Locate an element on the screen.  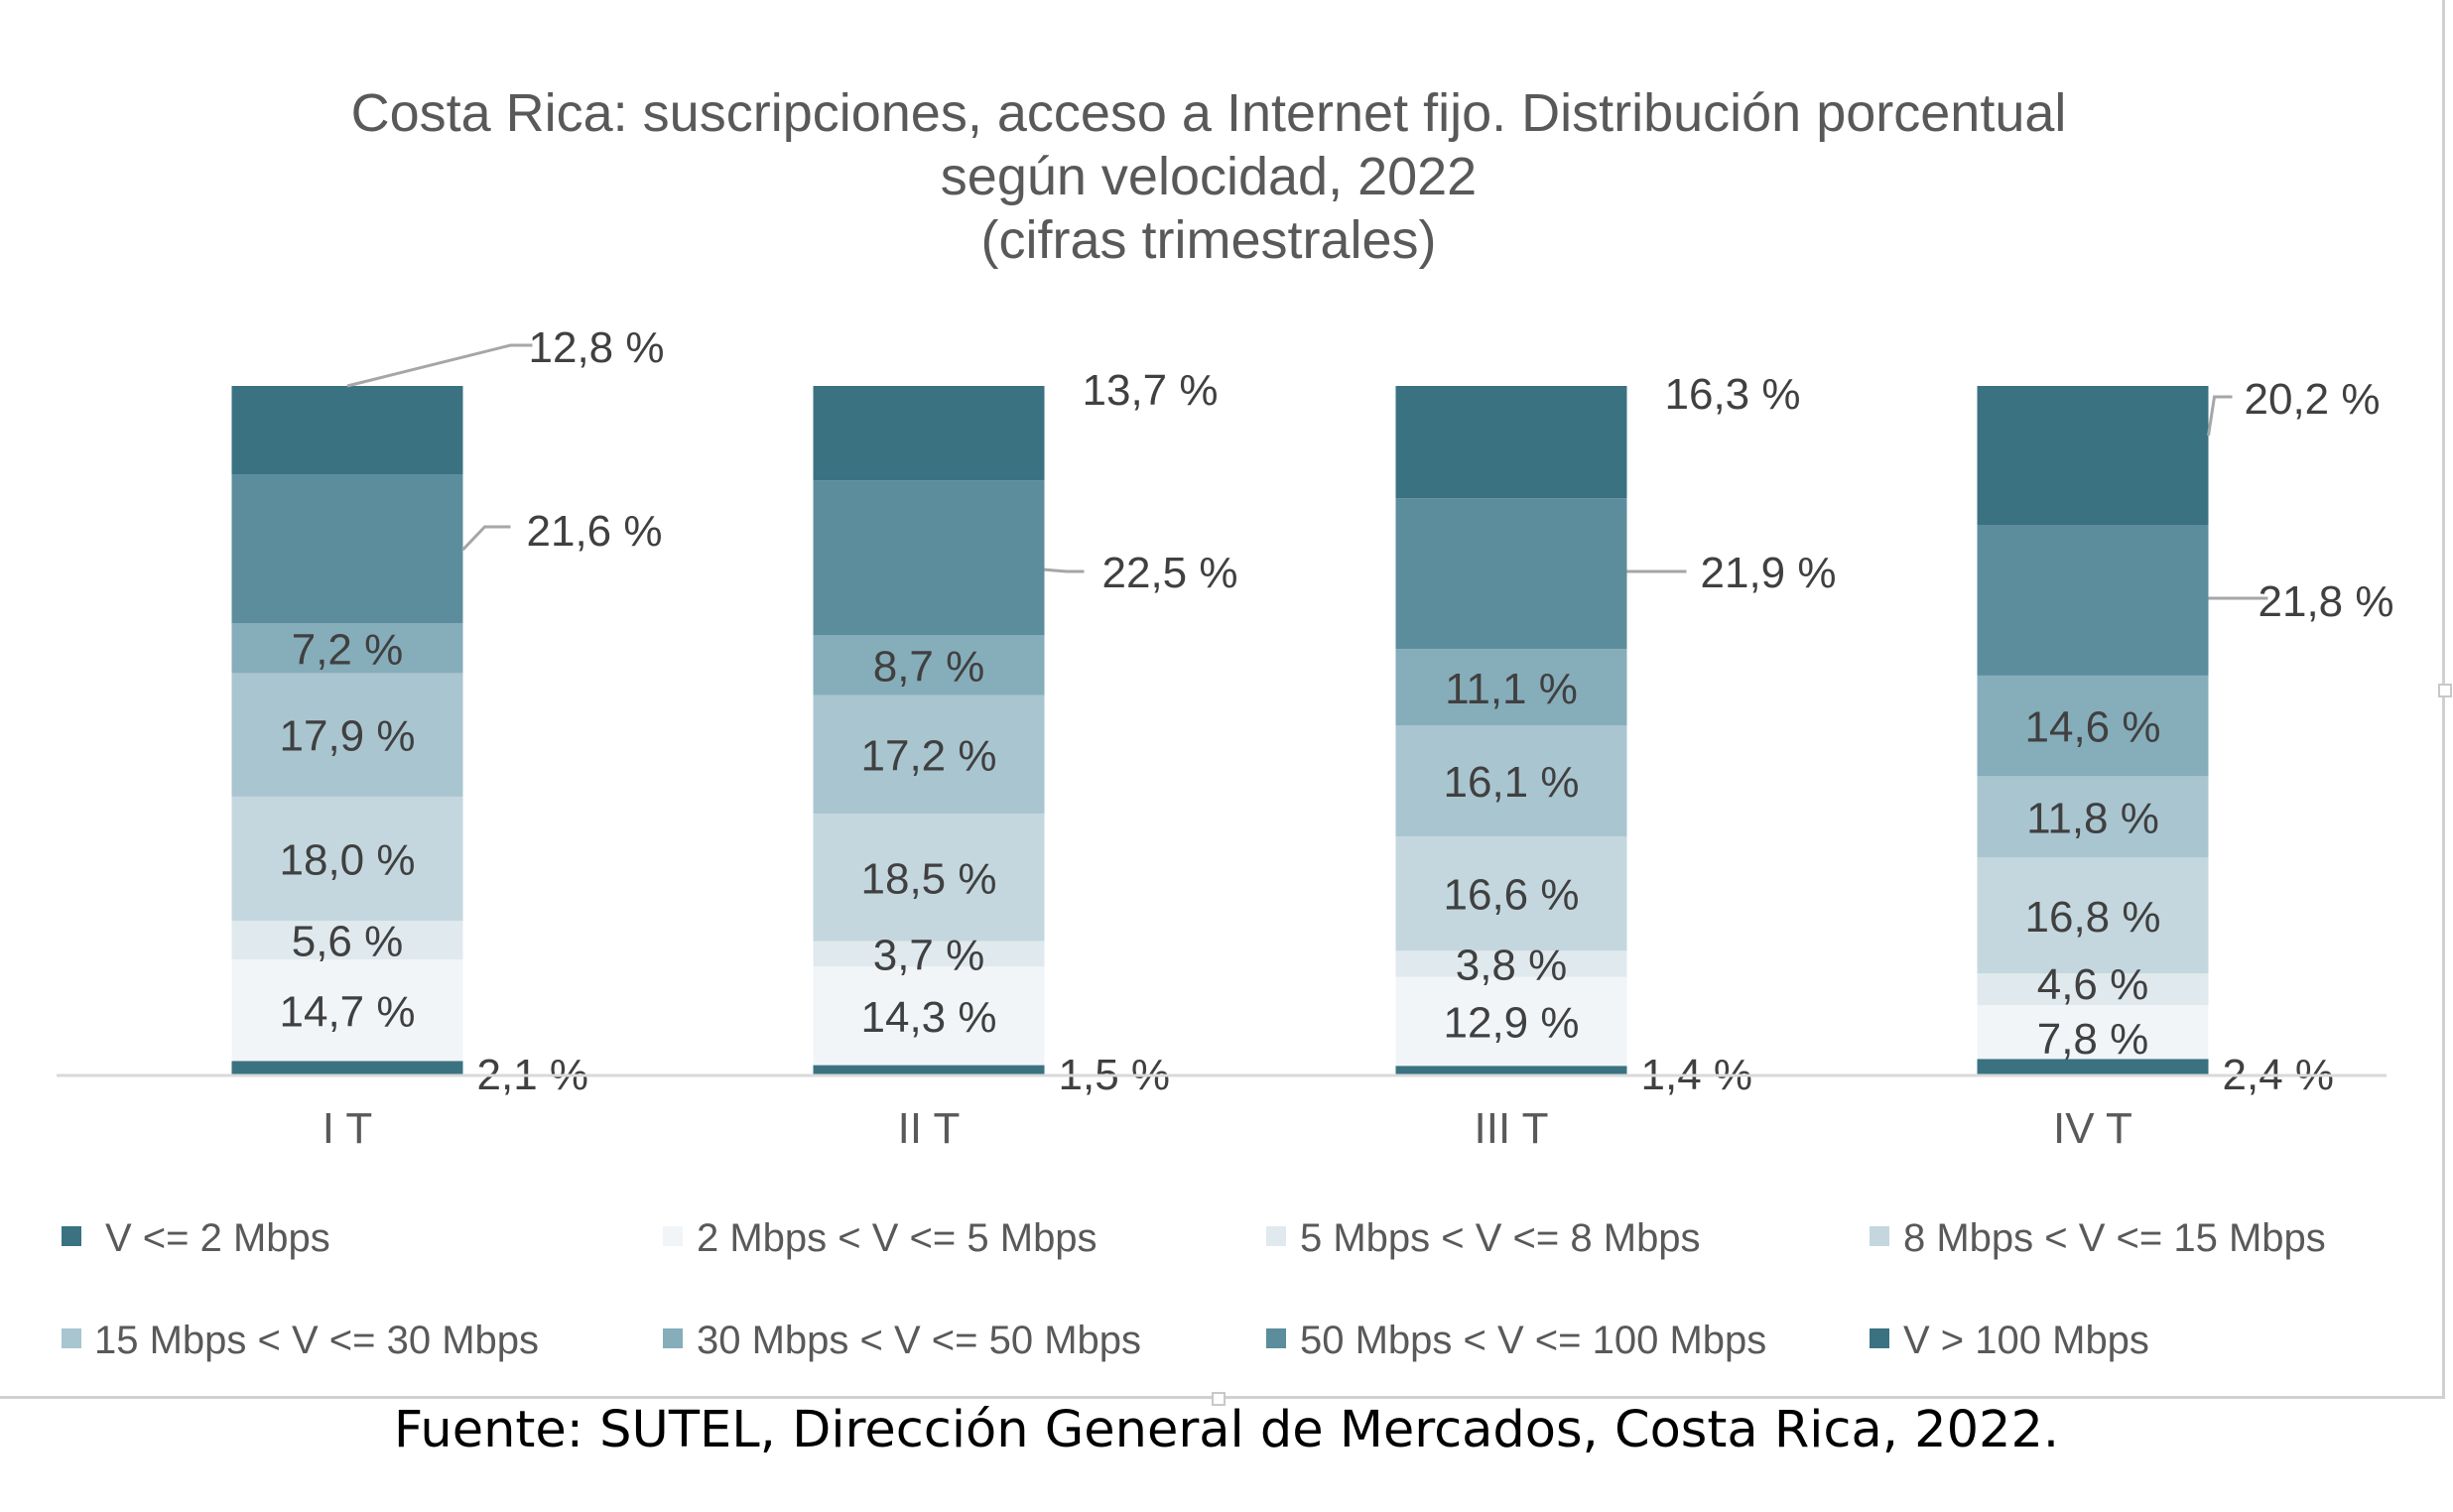
legend-label: 5 Mbps < V <= 8 Mbps is located at coordinates (1500, 1238).